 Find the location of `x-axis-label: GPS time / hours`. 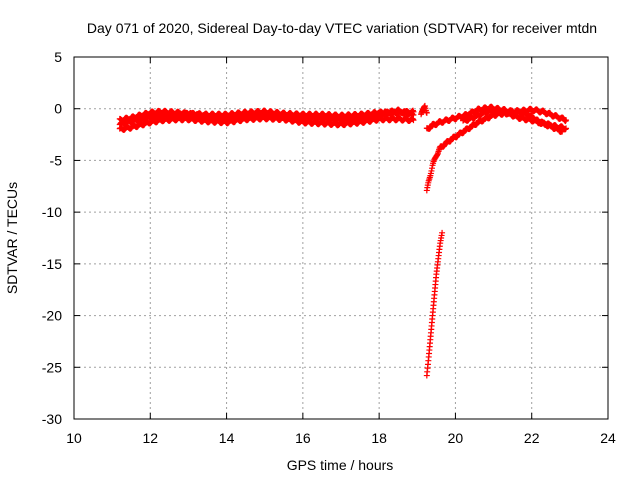

x-axis-label: GPS time / hours is located at coordinates (340, 465).